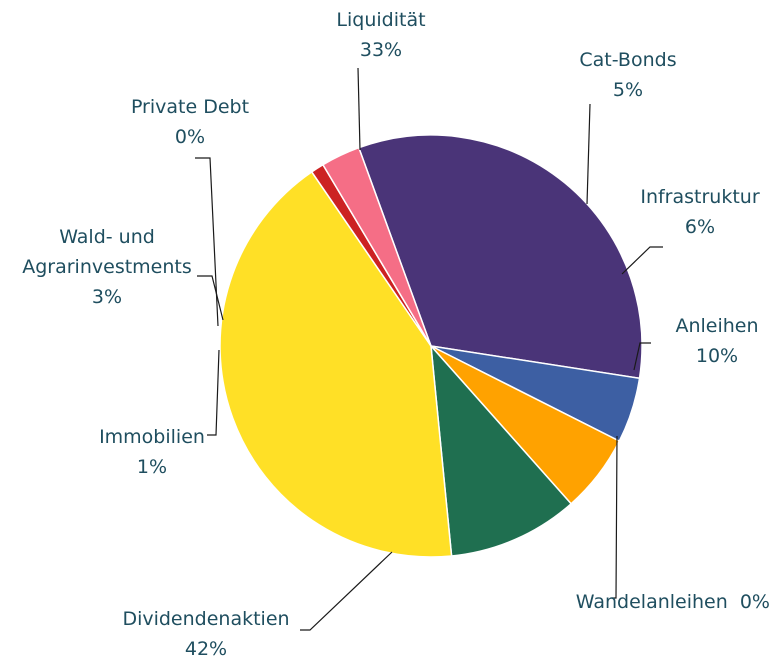 The height and width of the screenshot is (661, 782). Describe the element at coordinates (717, 356) in the screenshot. I see `label-anleihen-value: 10%` at that location.